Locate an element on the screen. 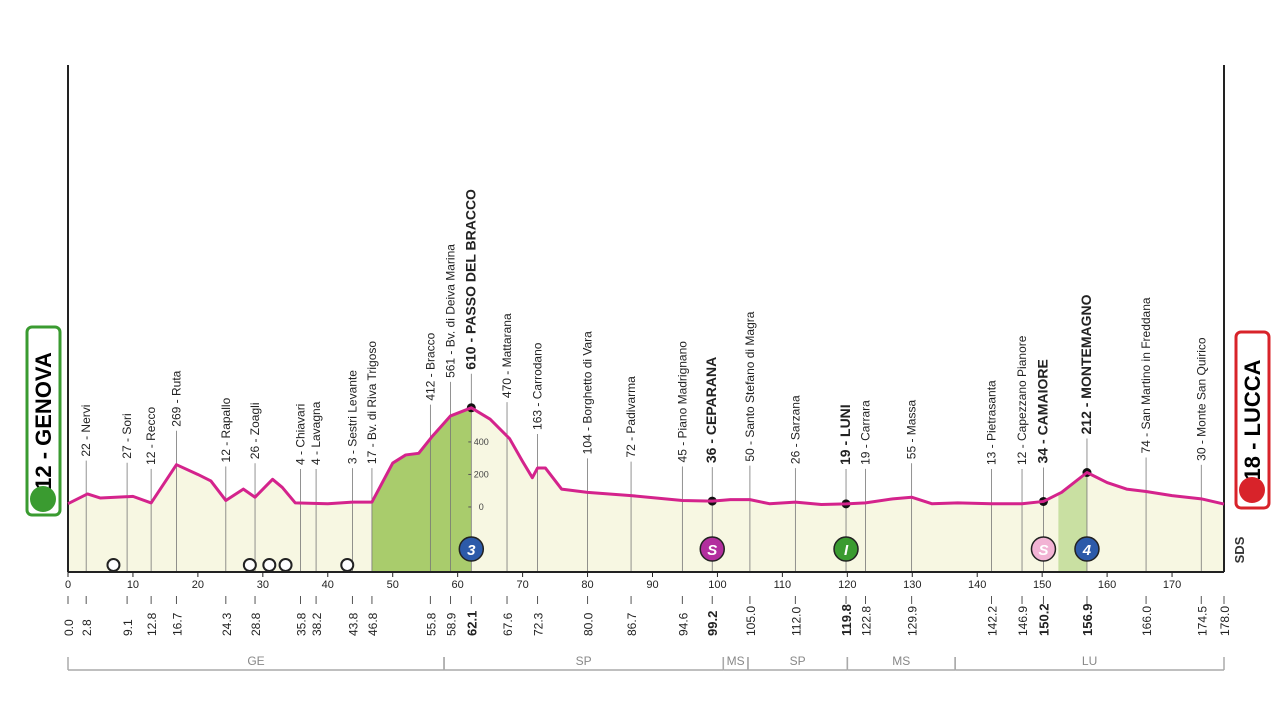  km-label: 112.0 is located at coordinates (796, 621).